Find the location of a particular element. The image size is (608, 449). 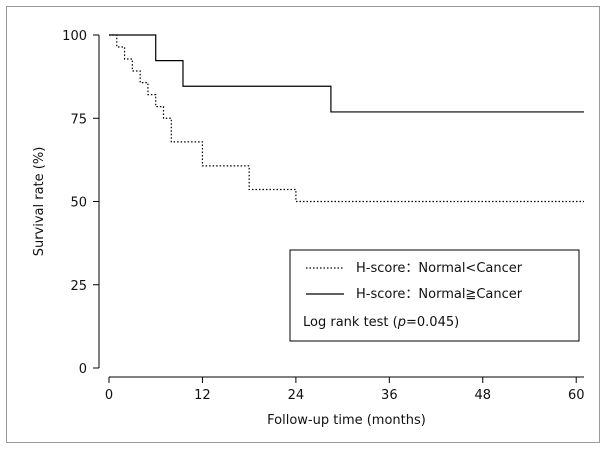

y-tick-label: 75 is located at coordinates (78, 119).